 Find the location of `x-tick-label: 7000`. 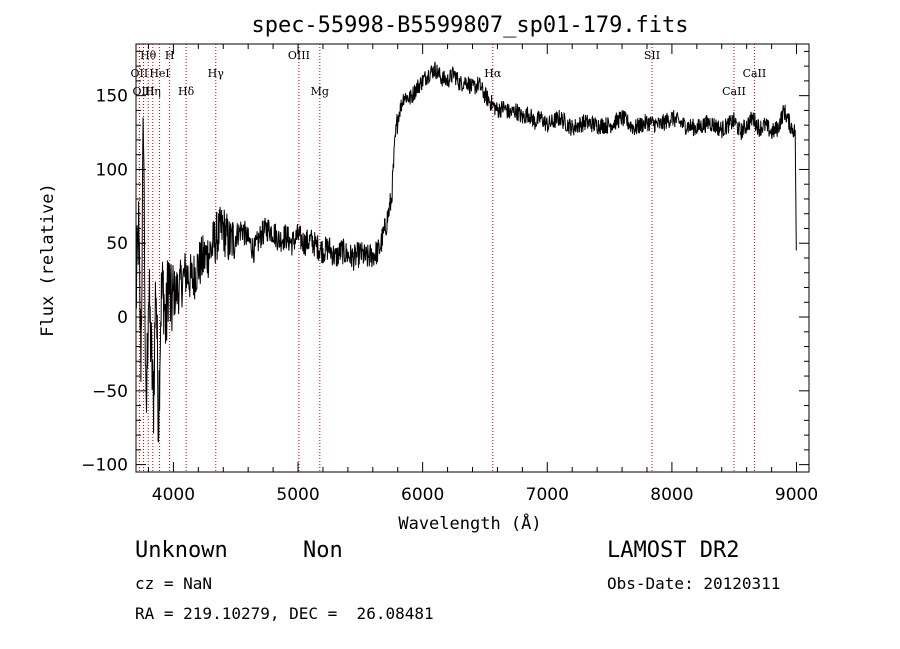

x-tick-label: 7000 is located at coordinates (547, 495).